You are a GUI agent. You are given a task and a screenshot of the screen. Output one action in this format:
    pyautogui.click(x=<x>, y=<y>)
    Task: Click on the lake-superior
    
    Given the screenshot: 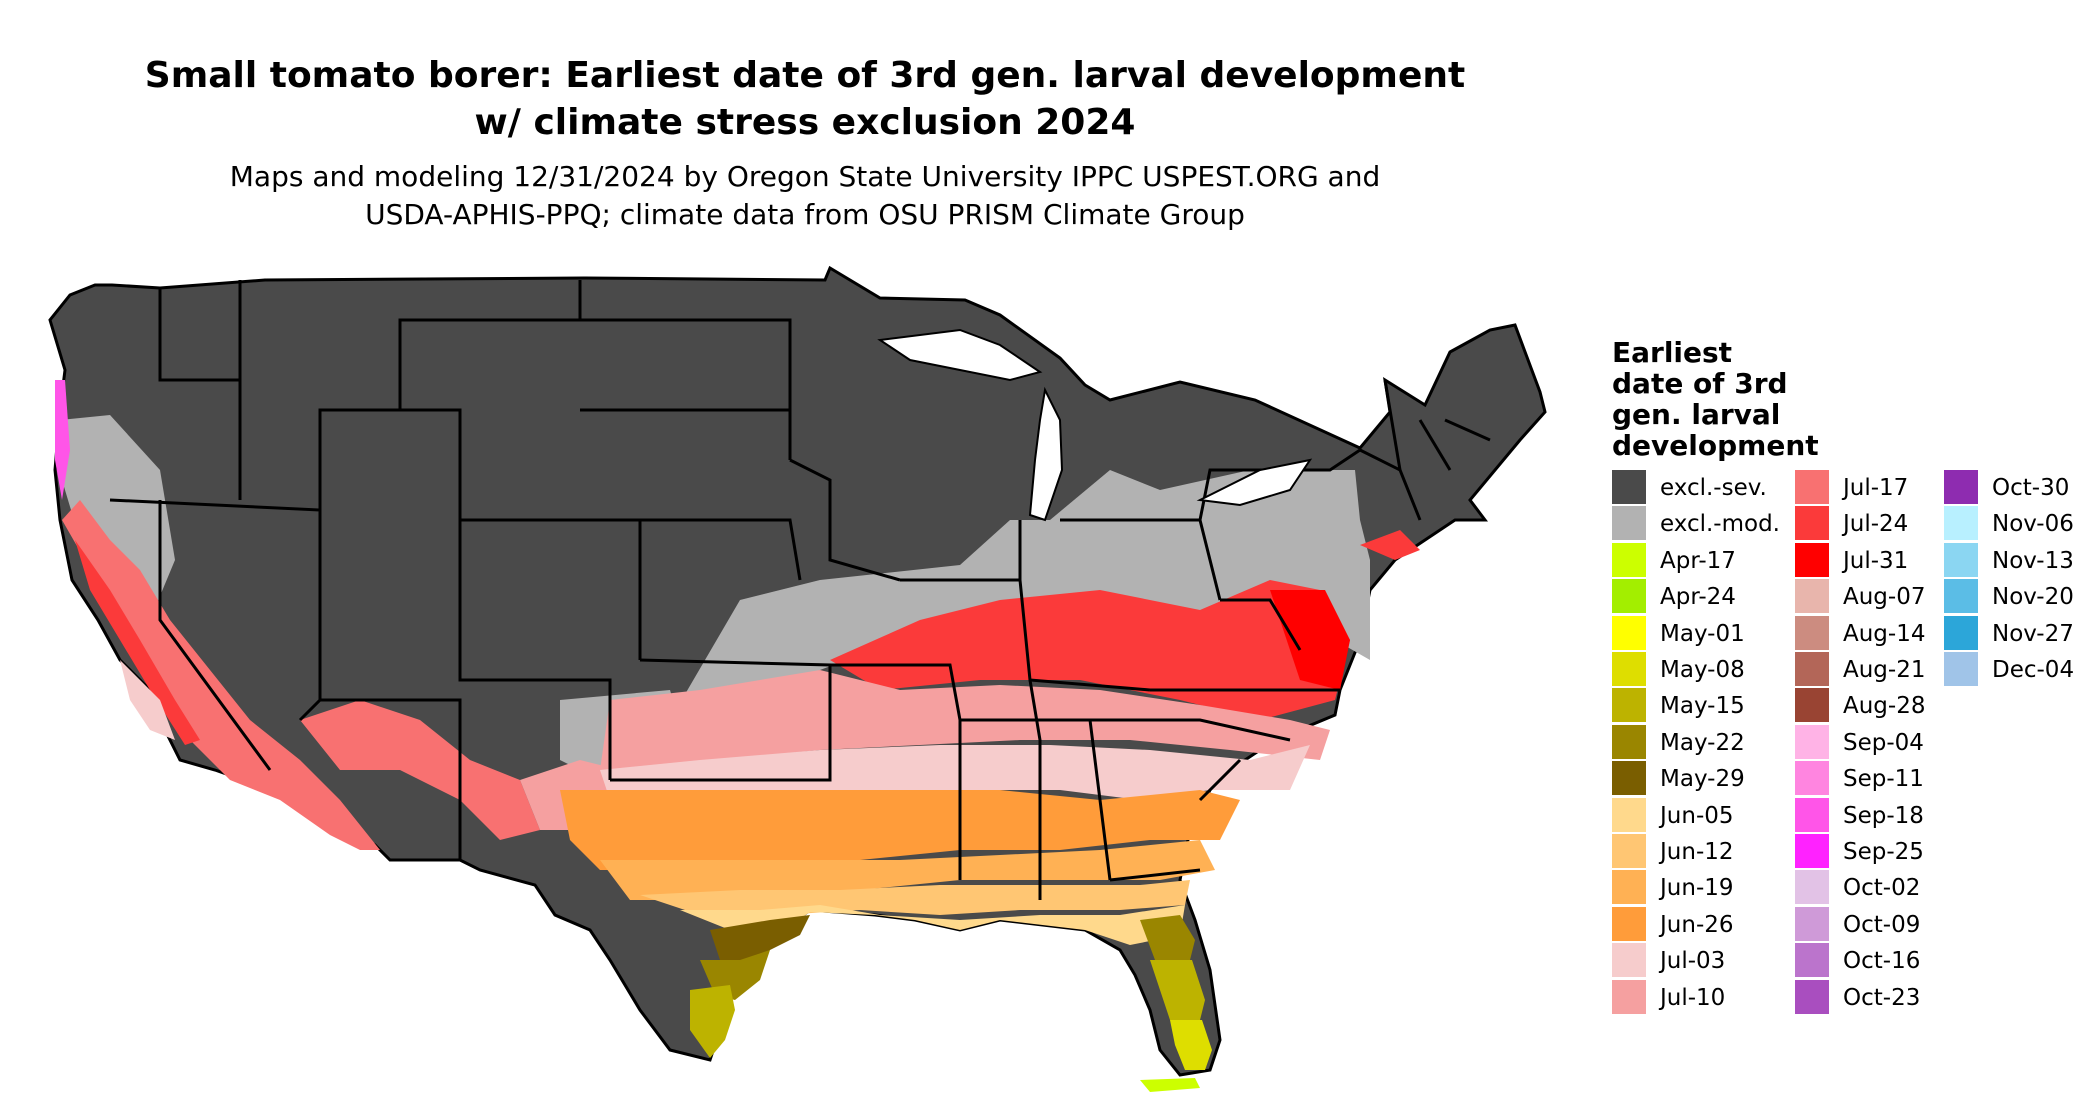 What is the action you would take?
    pyautogui.click(x=960, y=355)
    